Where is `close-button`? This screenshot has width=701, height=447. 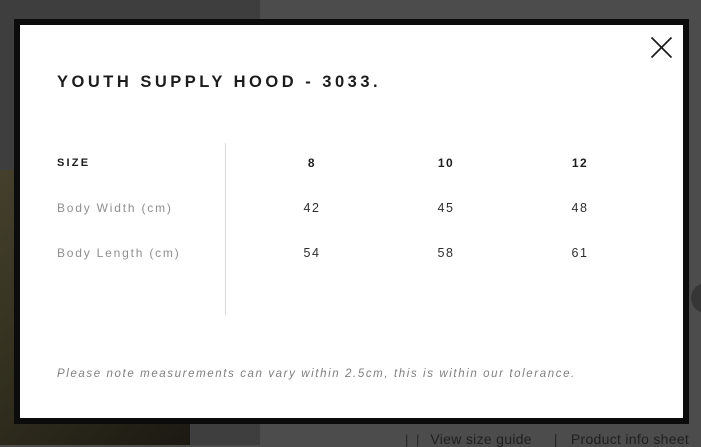 close-button is located at coordinates (661, 47).